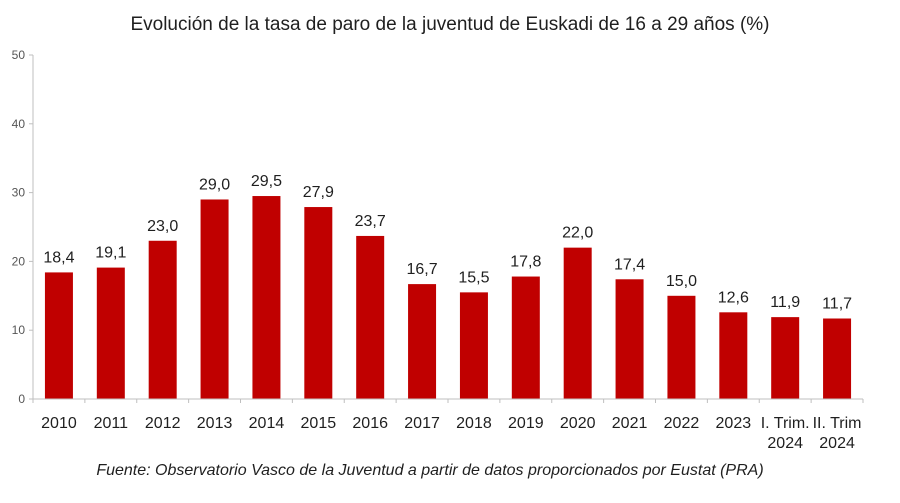 The width and height of the screenshot is (900, 503). Describe the element at coordinates (577, 233) in the screenshot. I see `data-label: 22,0` at that location.